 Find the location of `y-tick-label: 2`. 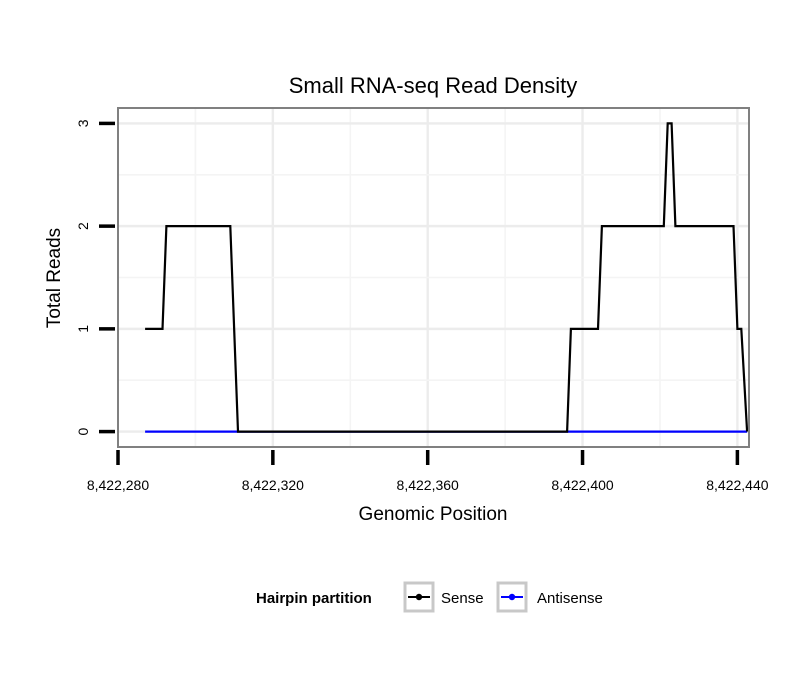

y-tick-label: 2 is located at coordinates (83, 226).